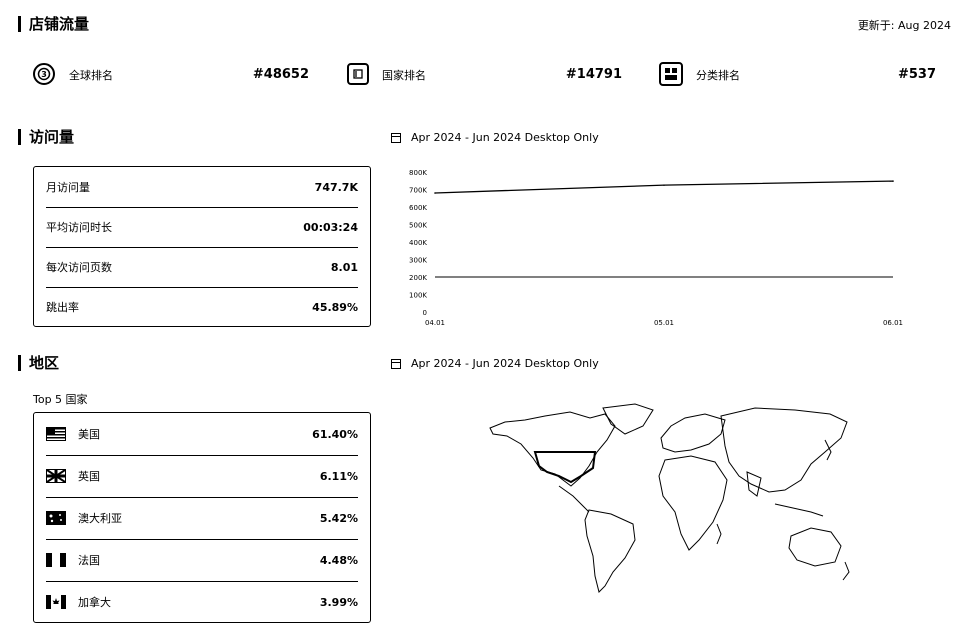 Image resolution: width=973 pixels, height=639 pixels. Describe the element at coordinates (718, 75) in the screenshot. I see `category-rank-label: 分类排名` at that location.